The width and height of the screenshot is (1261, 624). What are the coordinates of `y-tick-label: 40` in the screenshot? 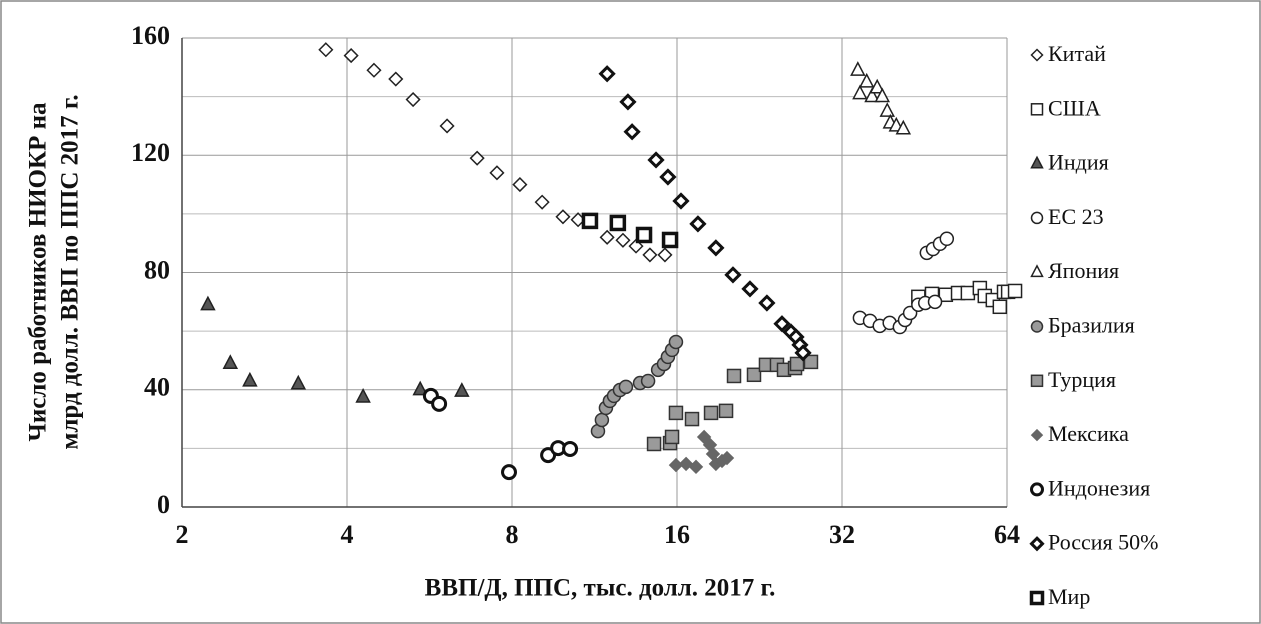 It's located at (157, 387).